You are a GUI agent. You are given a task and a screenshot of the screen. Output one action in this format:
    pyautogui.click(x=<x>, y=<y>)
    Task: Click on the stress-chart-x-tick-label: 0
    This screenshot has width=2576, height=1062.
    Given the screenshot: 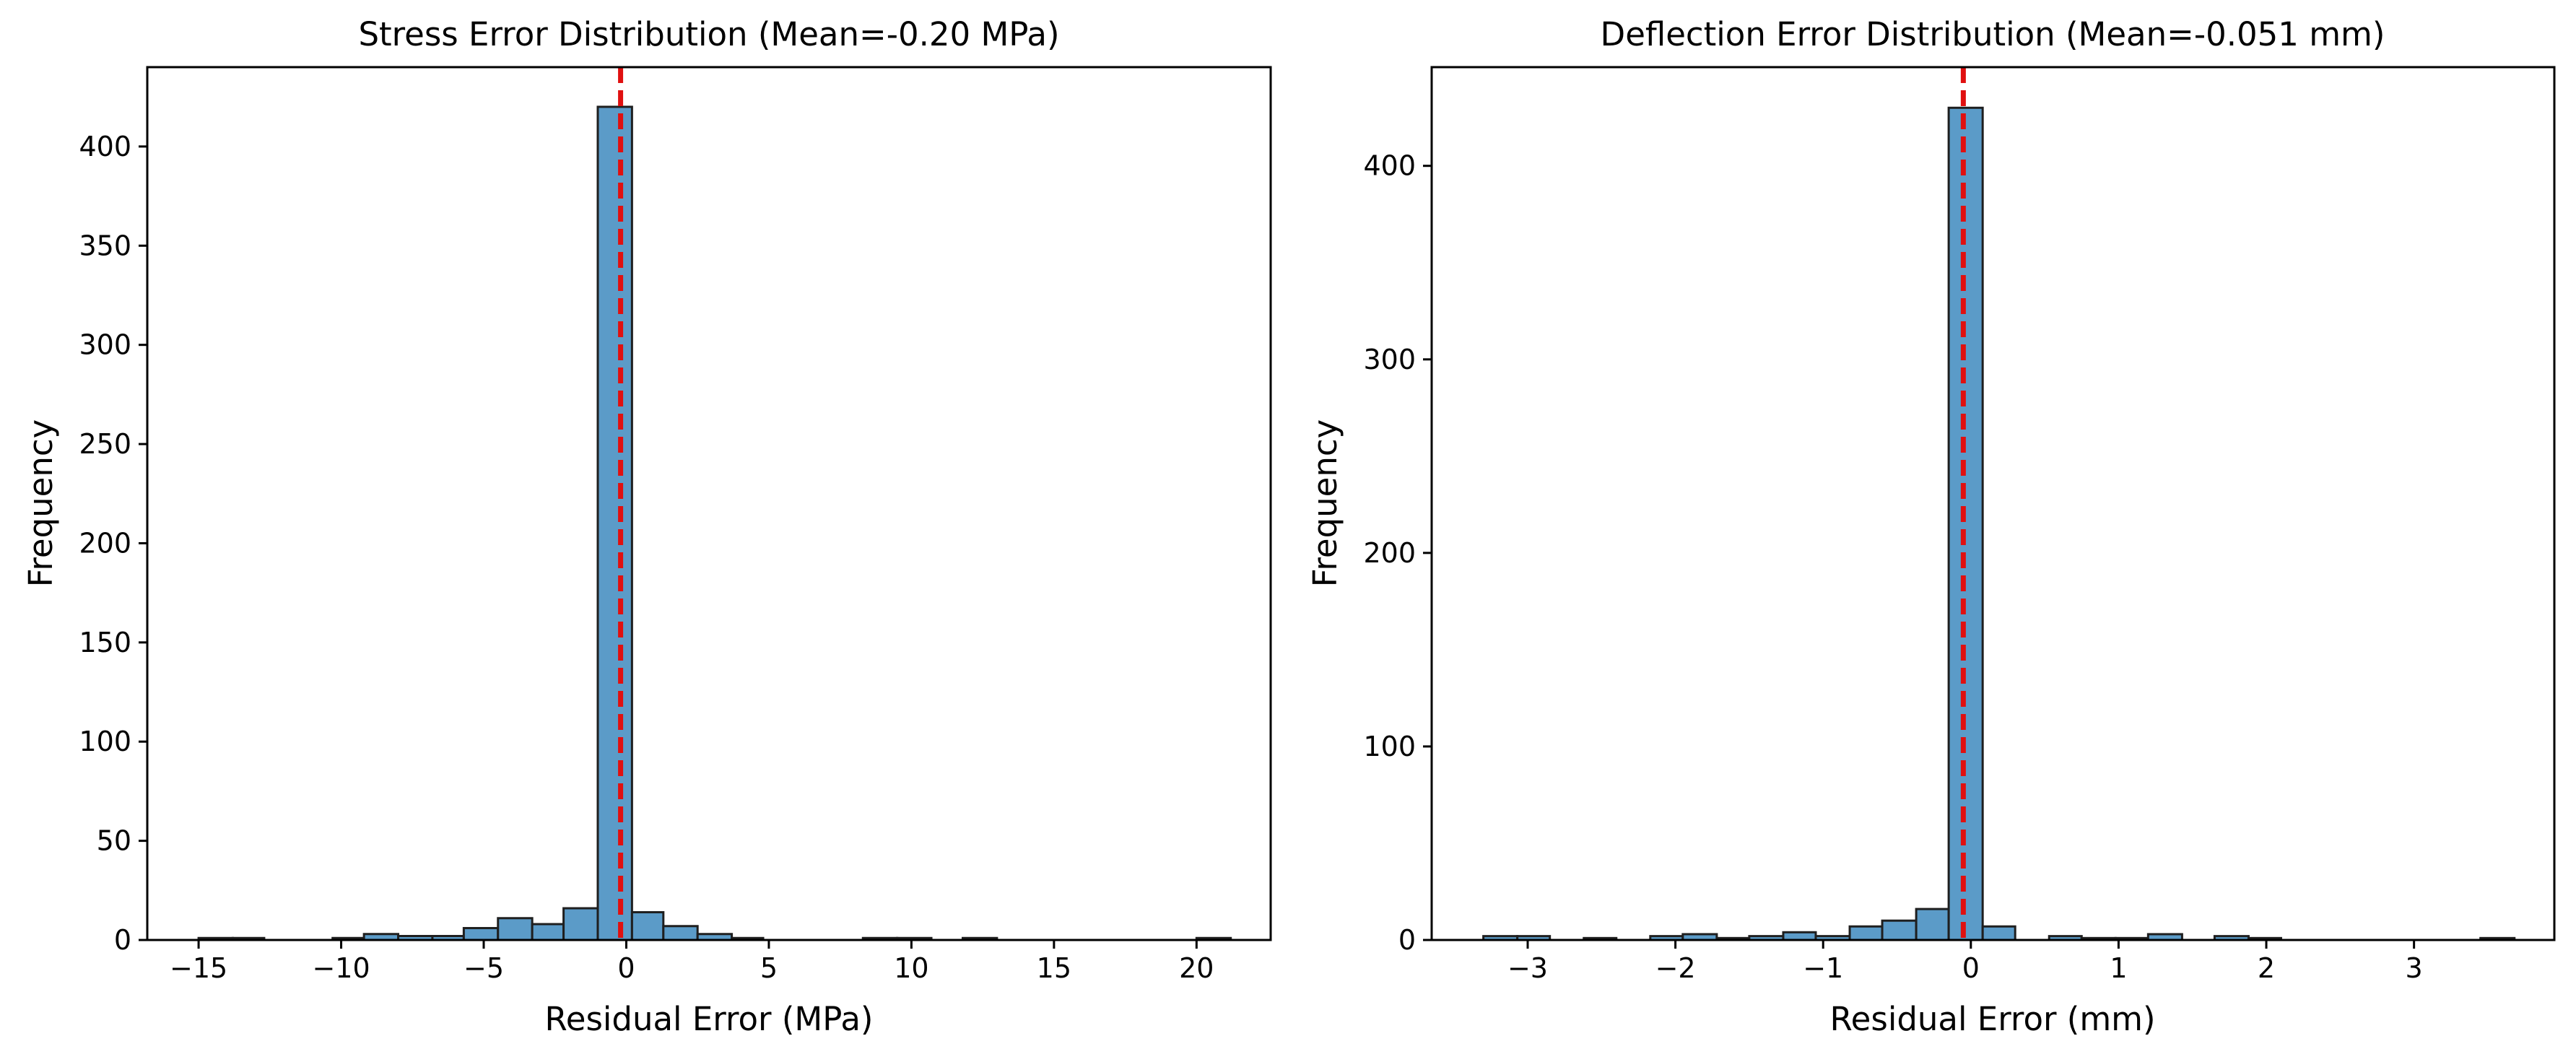 What is the action you would take?
    pyautogui.click(x=626, y=968)
    